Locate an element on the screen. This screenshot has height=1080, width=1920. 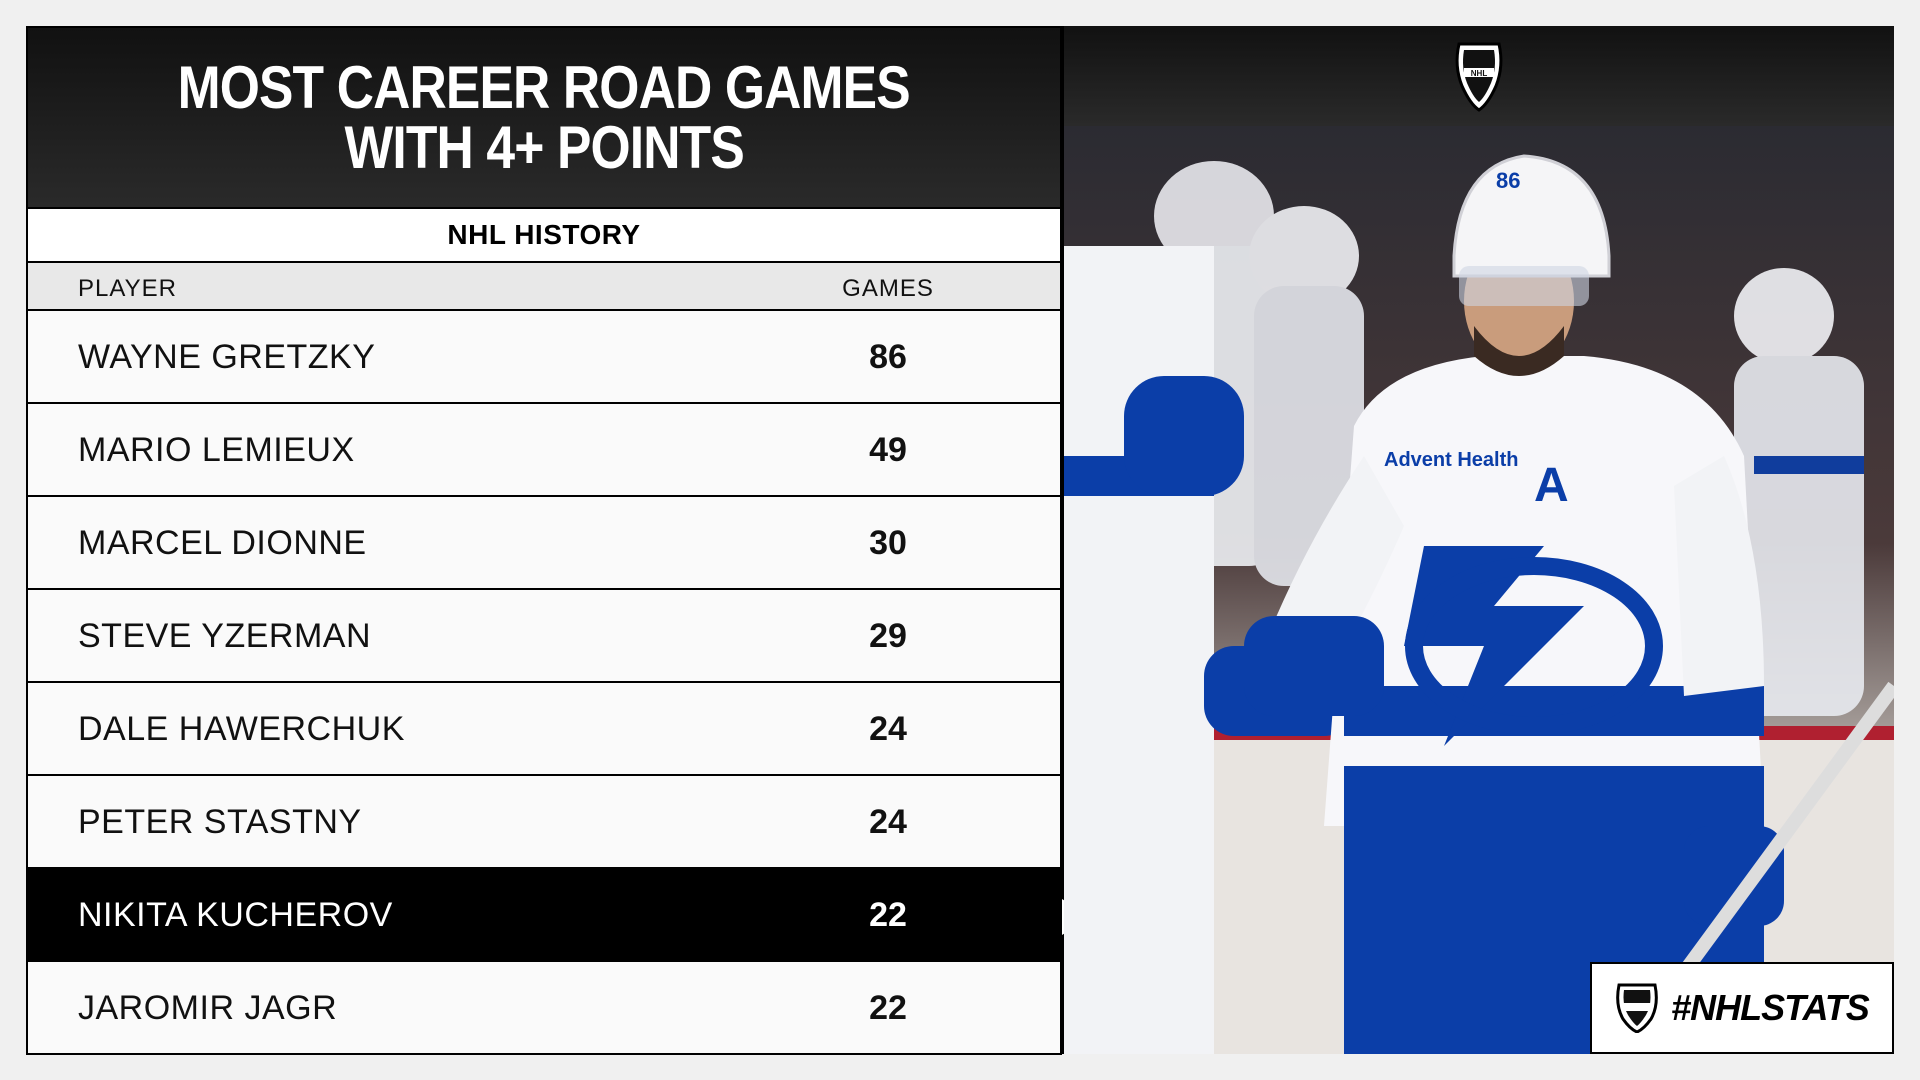
player-name: MARIO LEMIEUX is located at coordinates (216, 450).